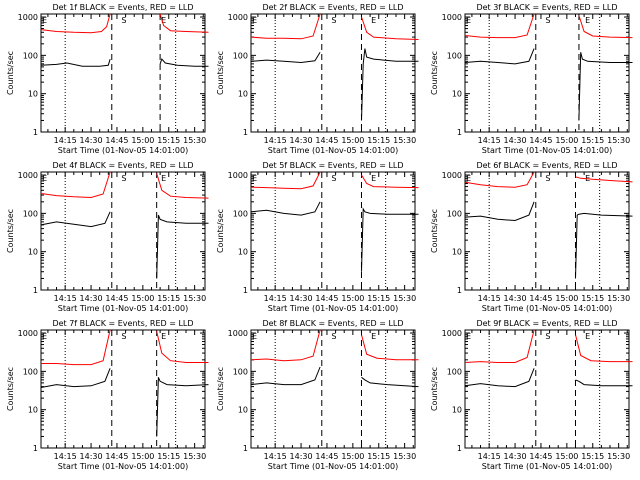  What do you see at coordinates (332, 165) in the screenshot?
I see `panel-title: Det 5f BLACK = Events, RED = LLD` at bounding box center [332, 165].